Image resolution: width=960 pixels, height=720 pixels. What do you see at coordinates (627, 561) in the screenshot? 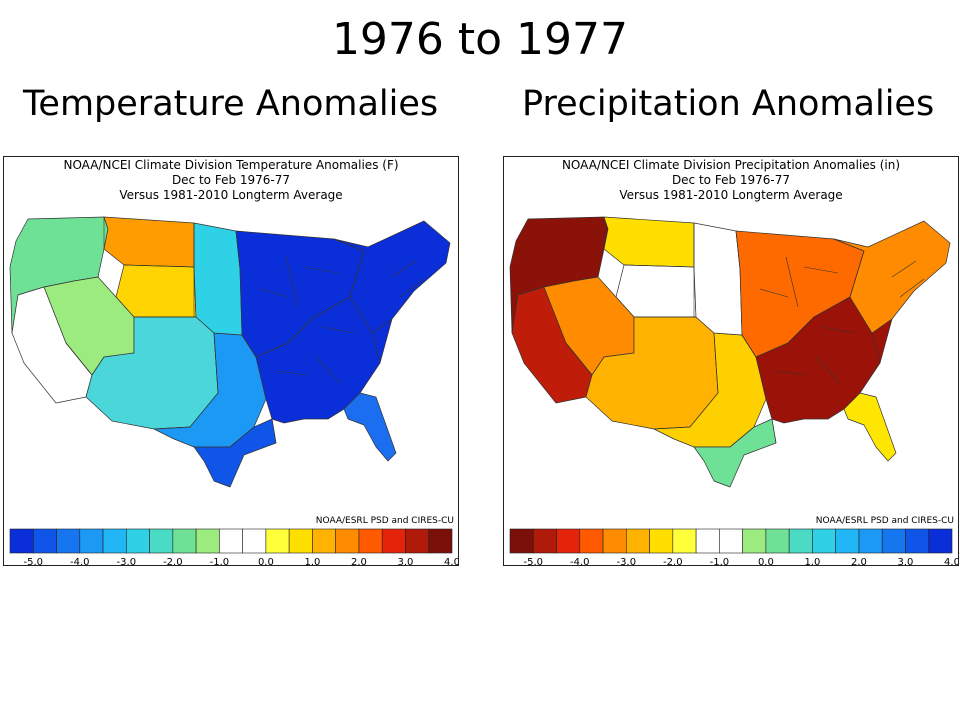
I see `colorbar-tick-label: -3.0` at bounding box center [627, 561].